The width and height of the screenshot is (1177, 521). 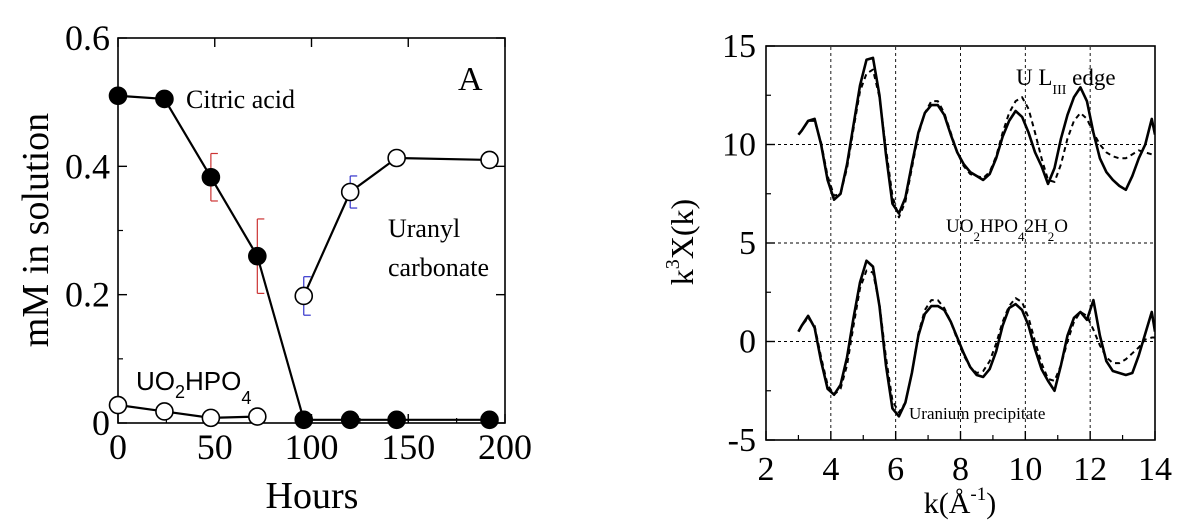 What do you see at coordinates (960, 469) in the screenshot?
I see `x-tick-label: 8` at bounding box center [960, 469].